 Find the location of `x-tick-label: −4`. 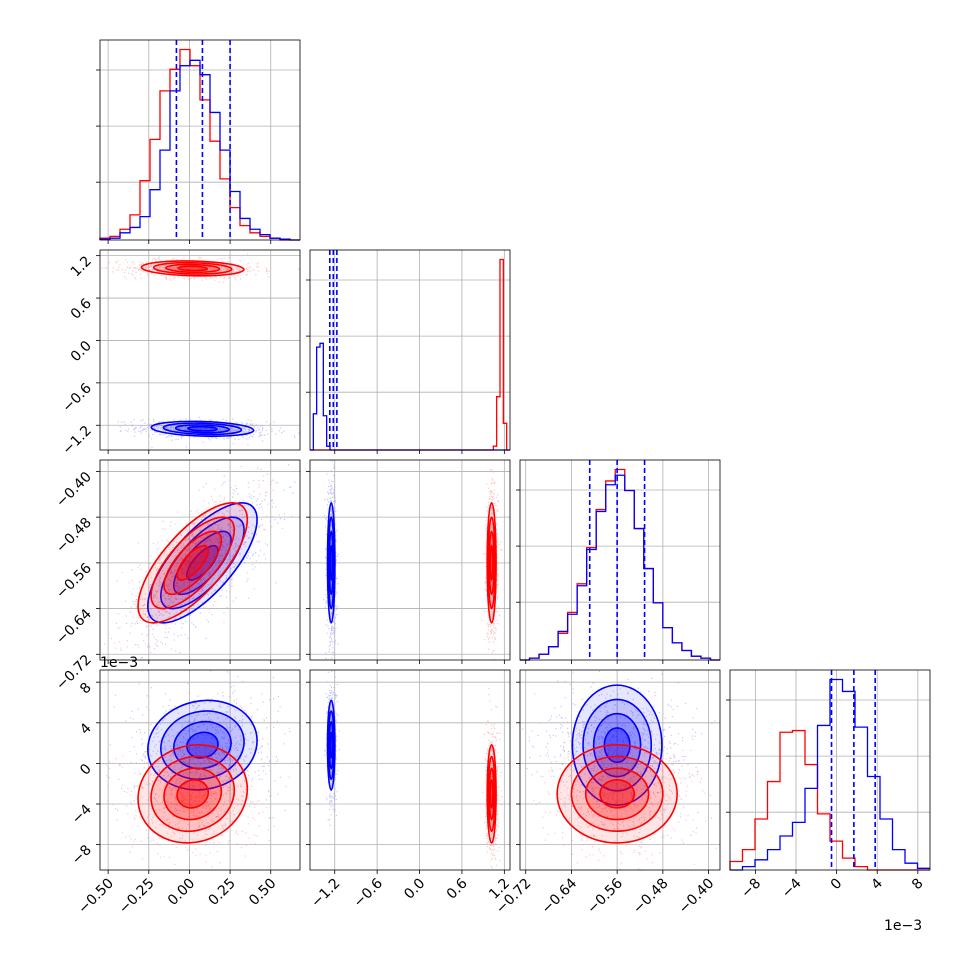

x-tick-label: −4 is located at coordinates (792, 888).